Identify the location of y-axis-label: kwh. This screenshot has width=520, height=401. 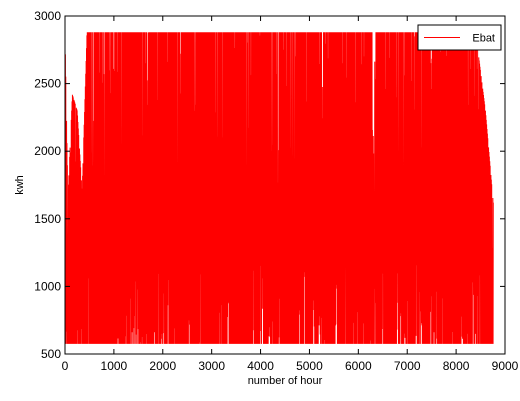
(20, 185).